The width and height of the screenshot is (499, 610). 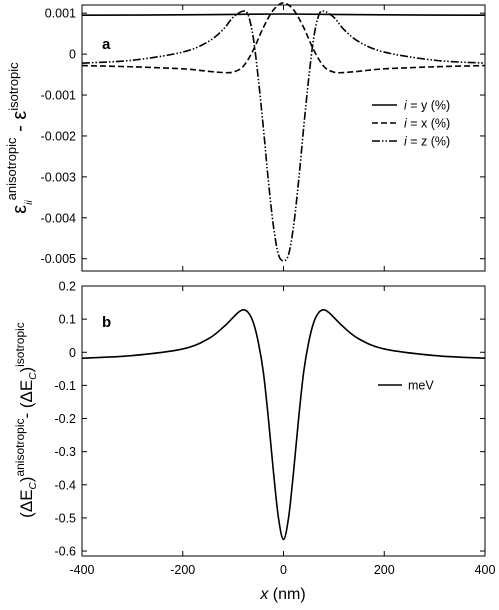 I want to click on panel-a-series-dashed, so click(x=283, y=38).